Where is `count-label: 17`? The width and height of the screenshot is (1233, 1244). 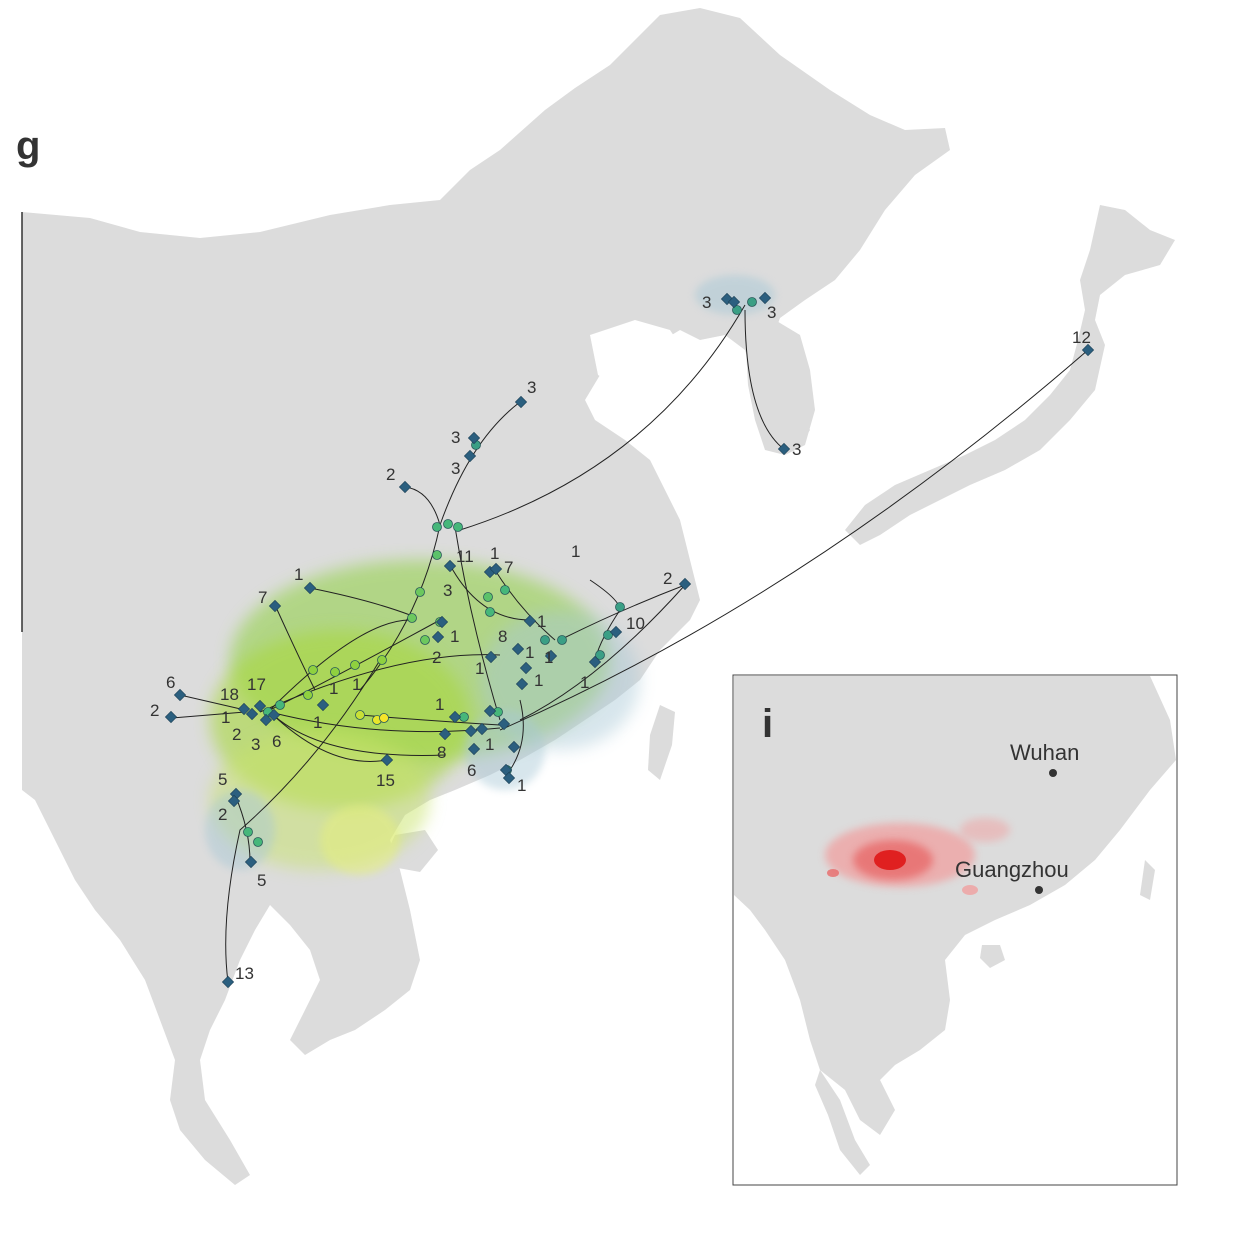 count-label: 17 is located at coordinates (256, 684).